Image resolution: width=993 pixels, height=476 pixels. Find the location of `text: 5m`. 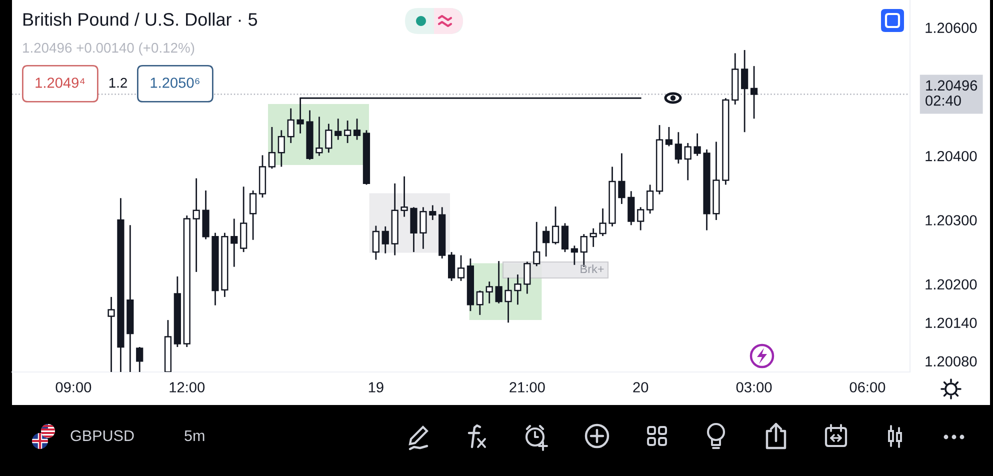

text: 5m is located at coordinates (194, 436).